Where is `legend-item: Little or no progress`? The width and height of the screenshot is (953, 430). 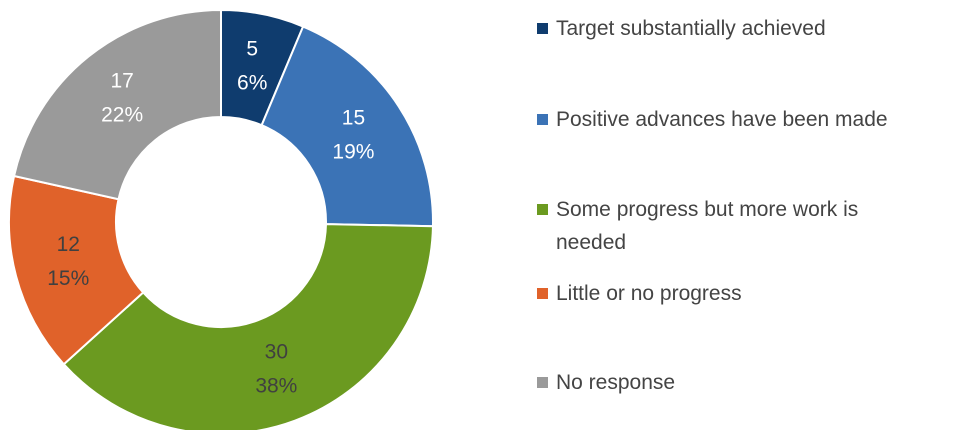
legend-item: Little or no progress is located at coordinates (737, 293).